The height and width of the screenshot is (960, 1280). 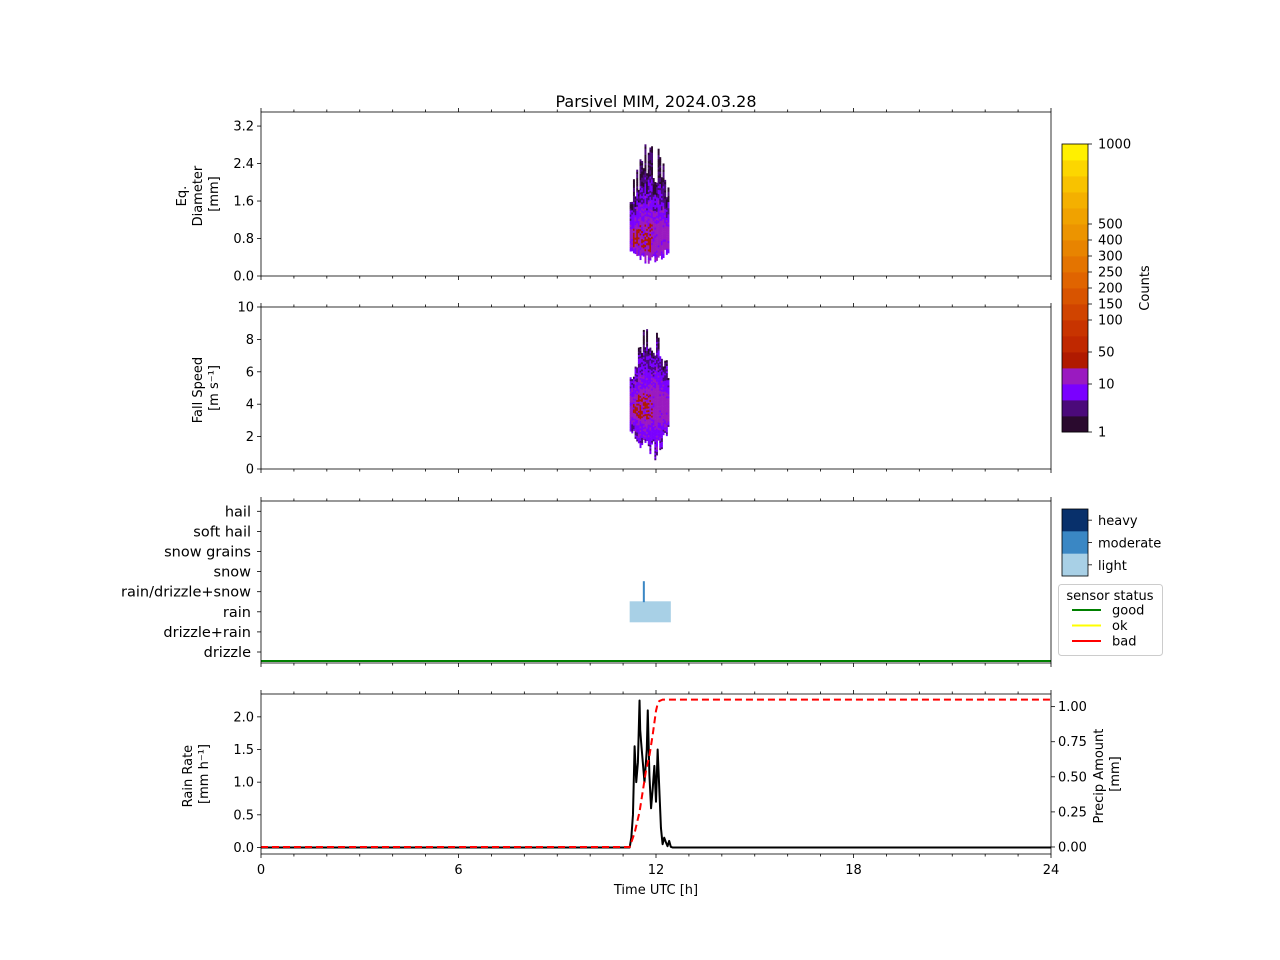 What do you see at coordinates (1075, 232) in the screenshot?
I see `counts-colorbar-cell` at bounding box center [1075, 232].